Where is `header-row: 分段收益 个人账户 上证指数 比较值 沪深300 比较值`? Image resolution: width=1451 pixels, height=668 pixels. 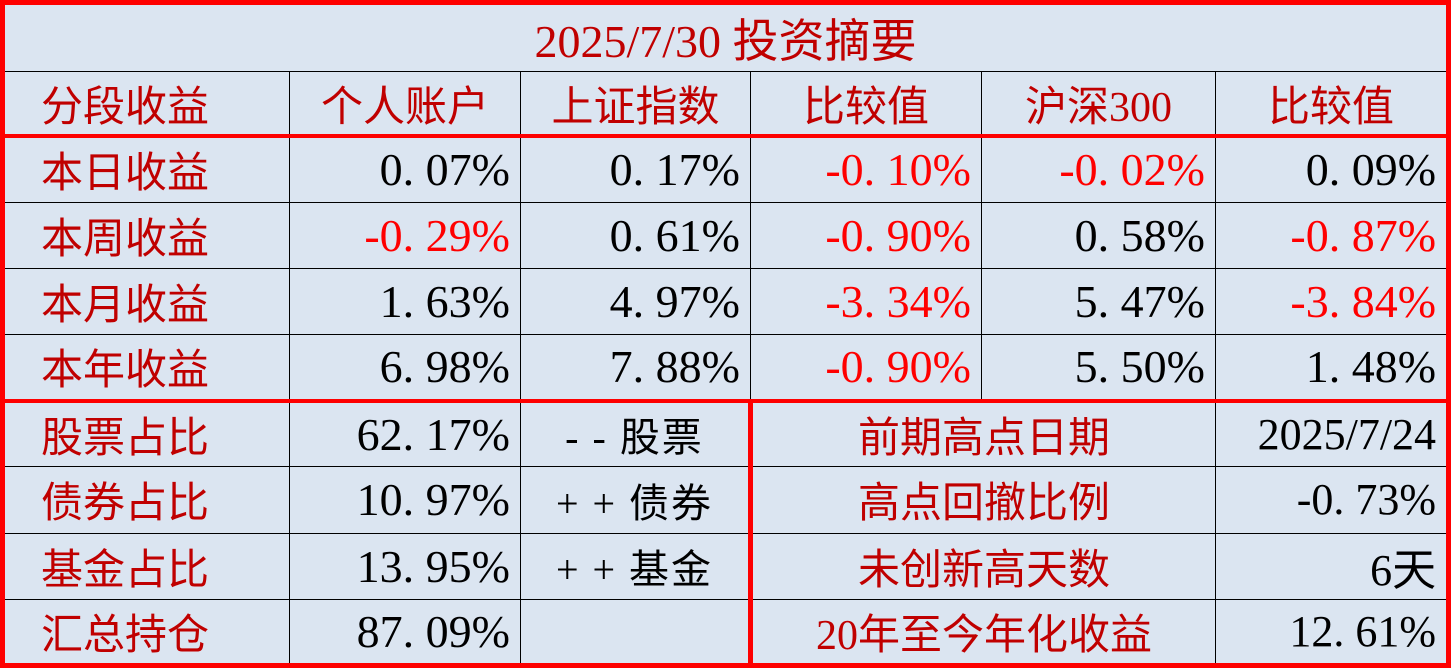
header-row: 分段收益 个人账户 上证指数 比较值 沪深300 比较值 is located at coordinates (726, 104).